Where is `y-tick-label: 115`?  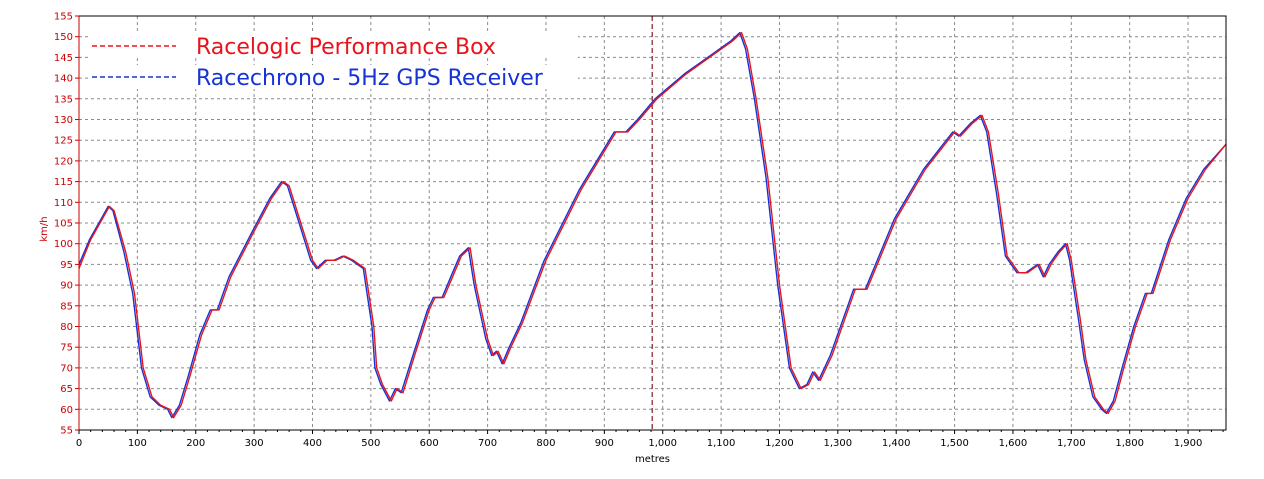
y-tick-label: 115 is located at coordinates (63, 182).